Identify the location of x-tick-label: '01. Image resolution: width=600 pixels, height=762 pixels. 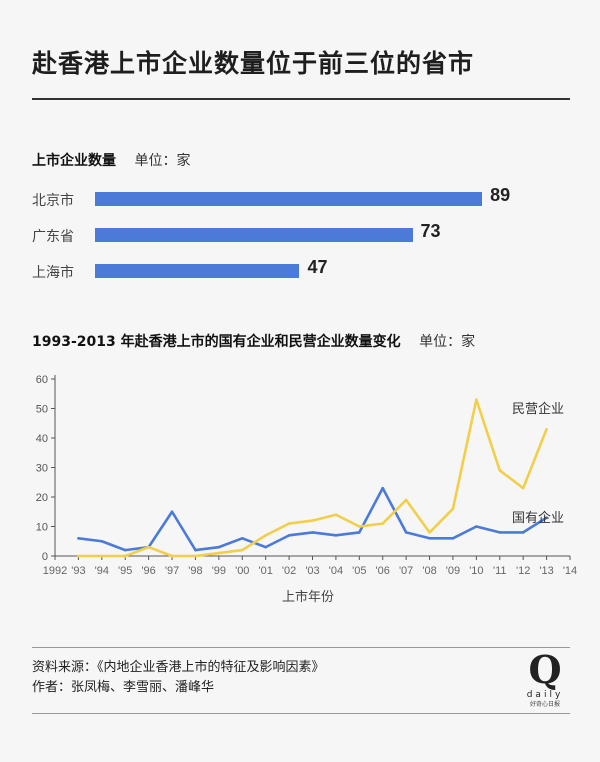
(266, 571).